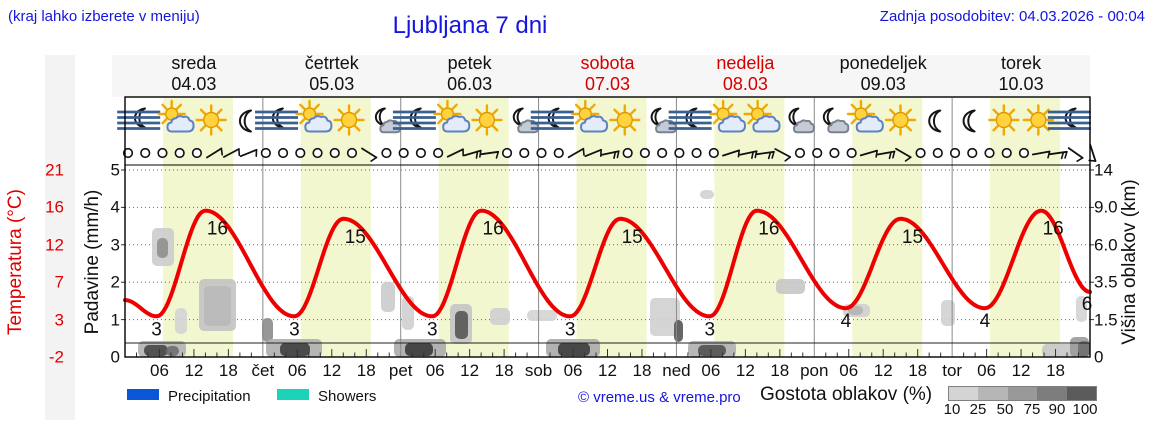 The height and width of the screenshot is (443, 1152). Describe the element at coordinates (883, 370) in the screenshot. I see `x-tick-12-132: 12` at that location.